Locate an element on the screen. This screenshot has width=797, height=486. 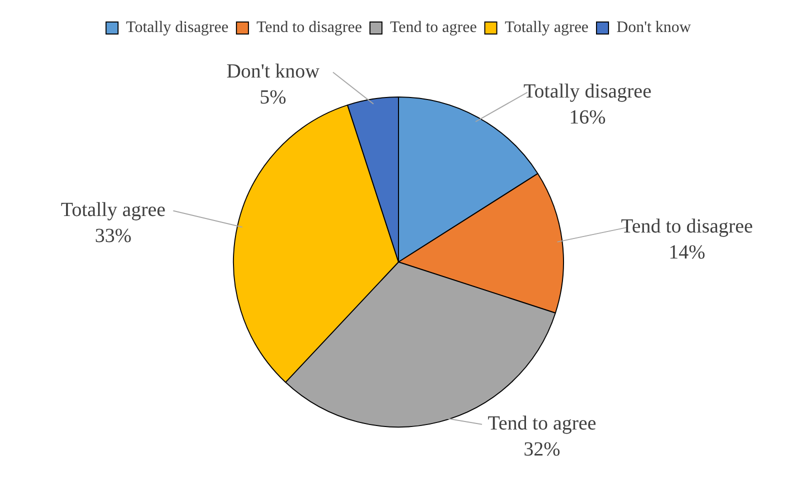
legend-label: Tend to disagree is located at coordinates (309, 27).